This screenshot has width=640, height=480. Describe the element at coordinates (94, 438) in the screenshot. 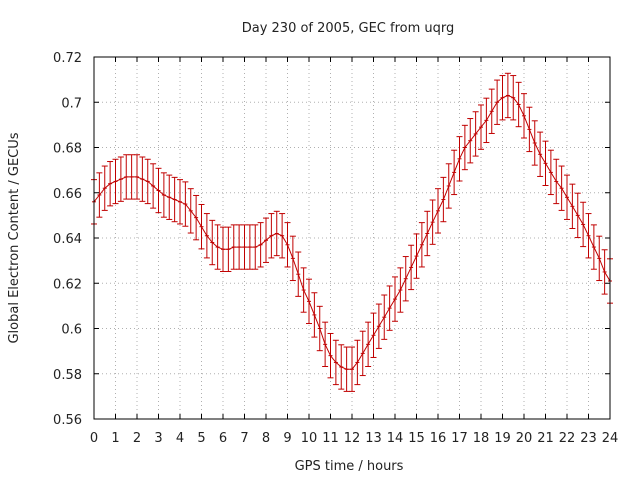

I see `x-tick-label: 0` at that location.